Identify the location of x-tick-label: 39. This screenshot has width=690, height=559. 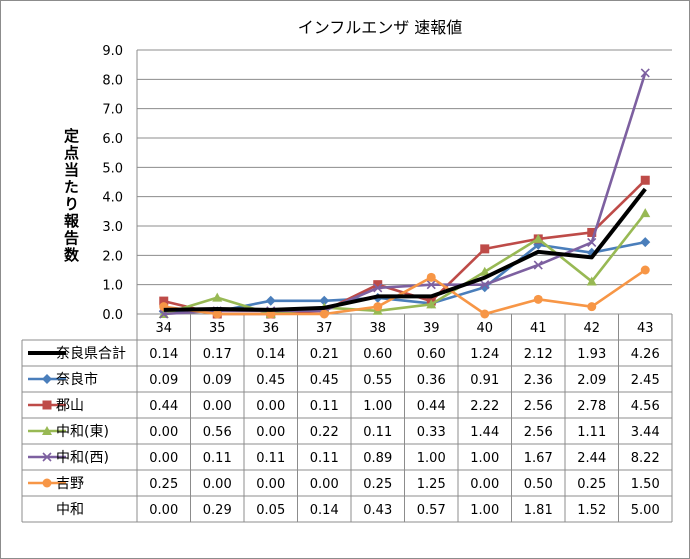
(431, 328).